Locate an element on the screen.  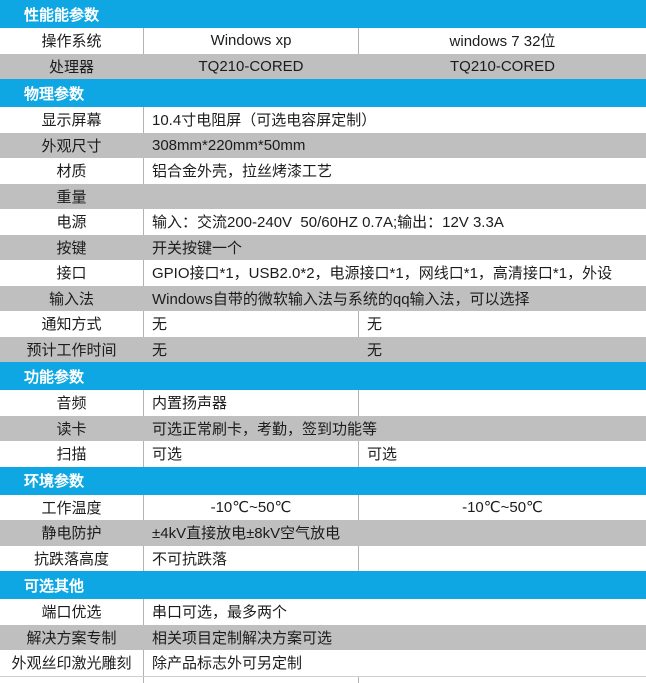
row-label: 通知方式 is located at coordinates (71, 325).